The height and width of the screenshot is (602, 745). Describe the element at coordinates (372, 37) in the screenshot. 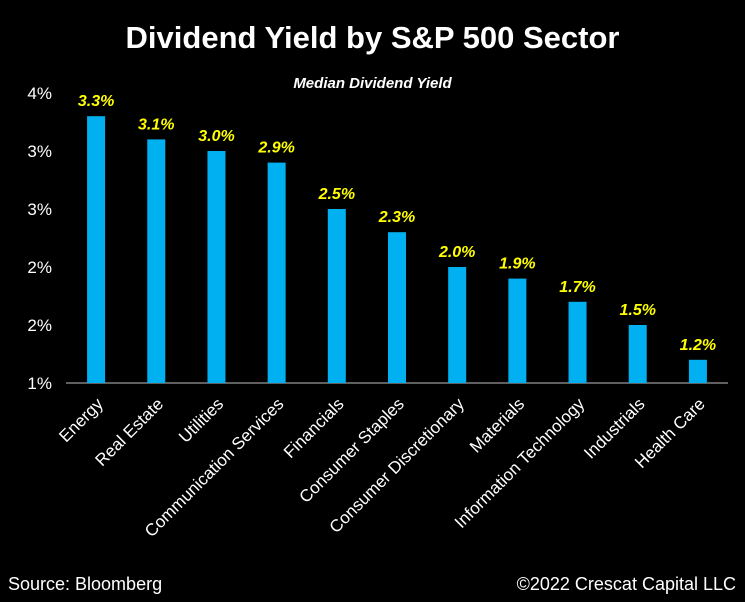

I see `chart-title: Dividend Yield by S&P 500 Sector` at that location.